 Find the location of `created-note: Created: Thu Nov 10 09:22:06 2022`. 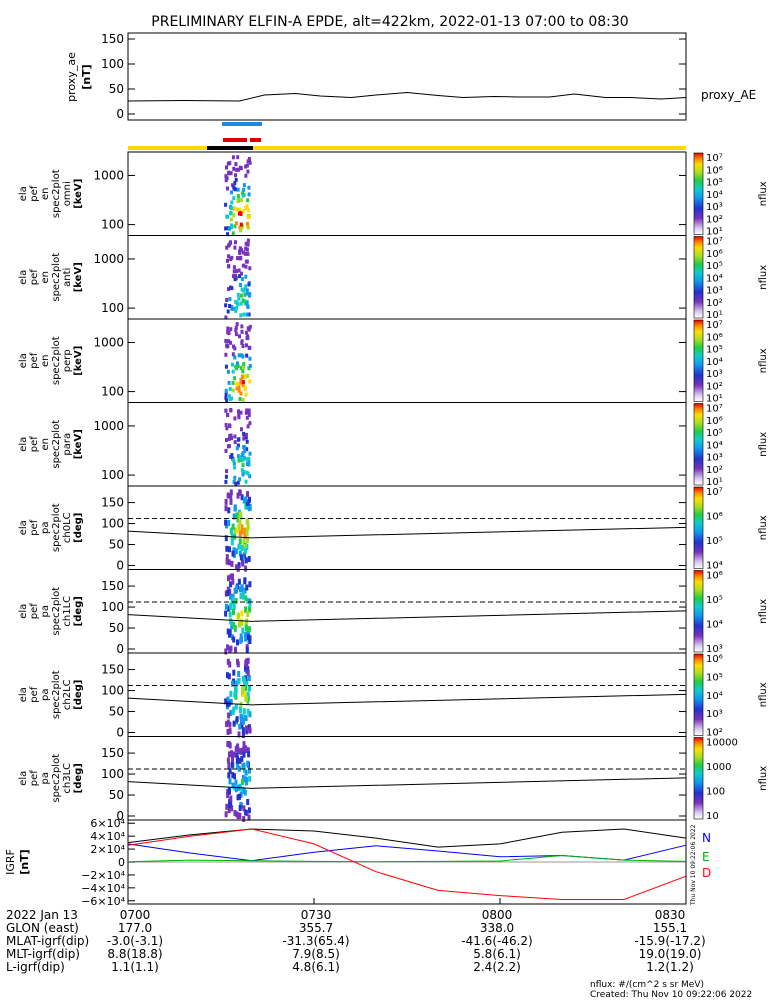

created-note: Created: Thu Nov 10 09:22:06 2022 is located at coordinates (671, 995).